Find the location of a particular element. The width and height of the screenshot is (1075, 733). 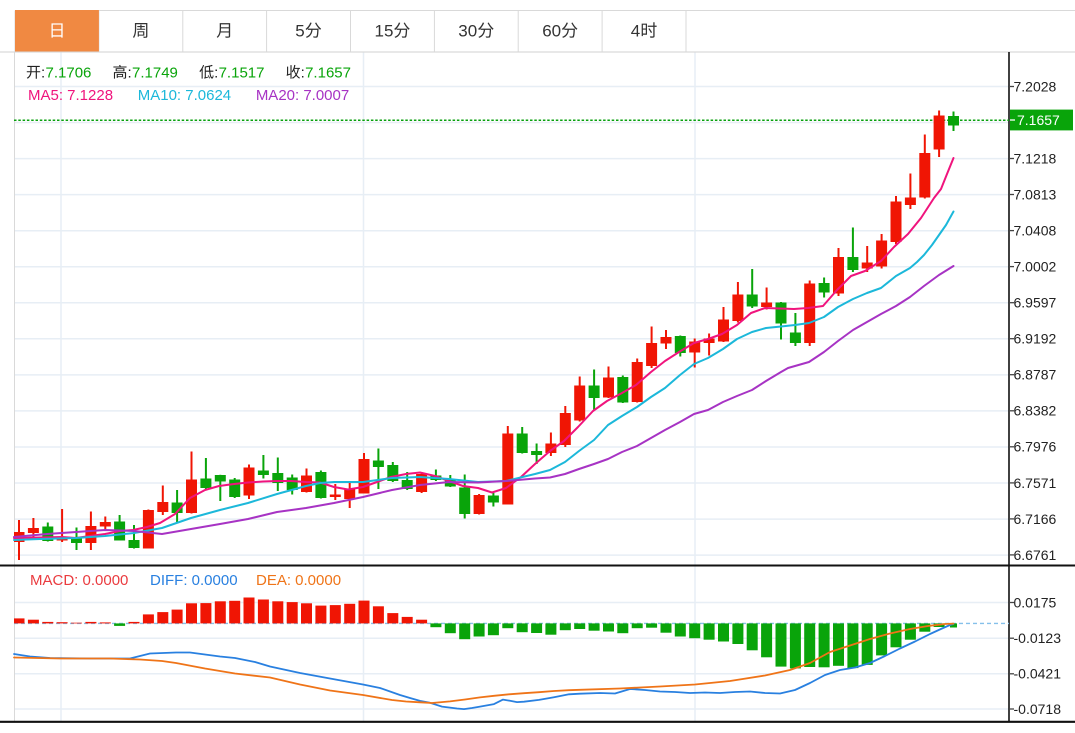

svg-text: 7.2028 is located at coordinates (1035, 86).